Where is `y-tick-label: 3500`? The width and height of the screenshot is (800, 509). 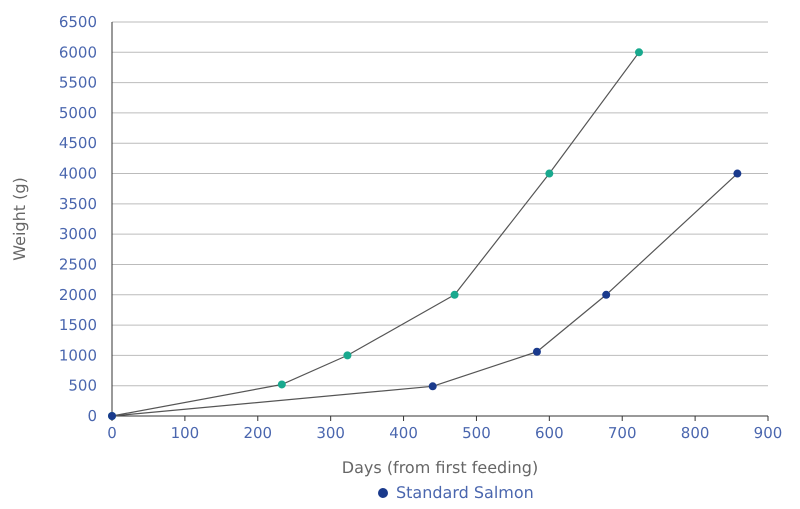 y-tick-label: 3500 is located at coordinates (77, 203).